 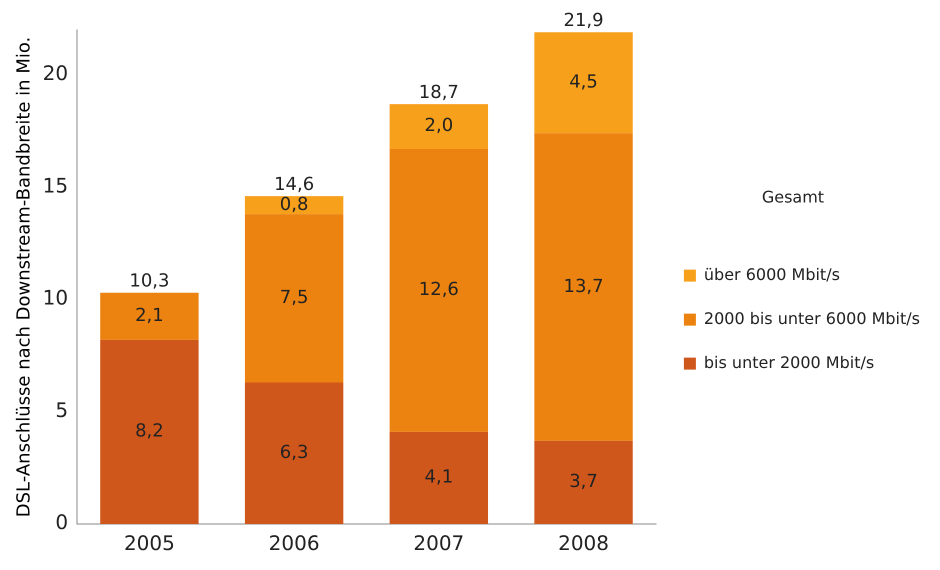 What do you see at coordinates (55, 73) in the screenshot?
I see `y-tick-label: 20` at bounding box center [55, 73].